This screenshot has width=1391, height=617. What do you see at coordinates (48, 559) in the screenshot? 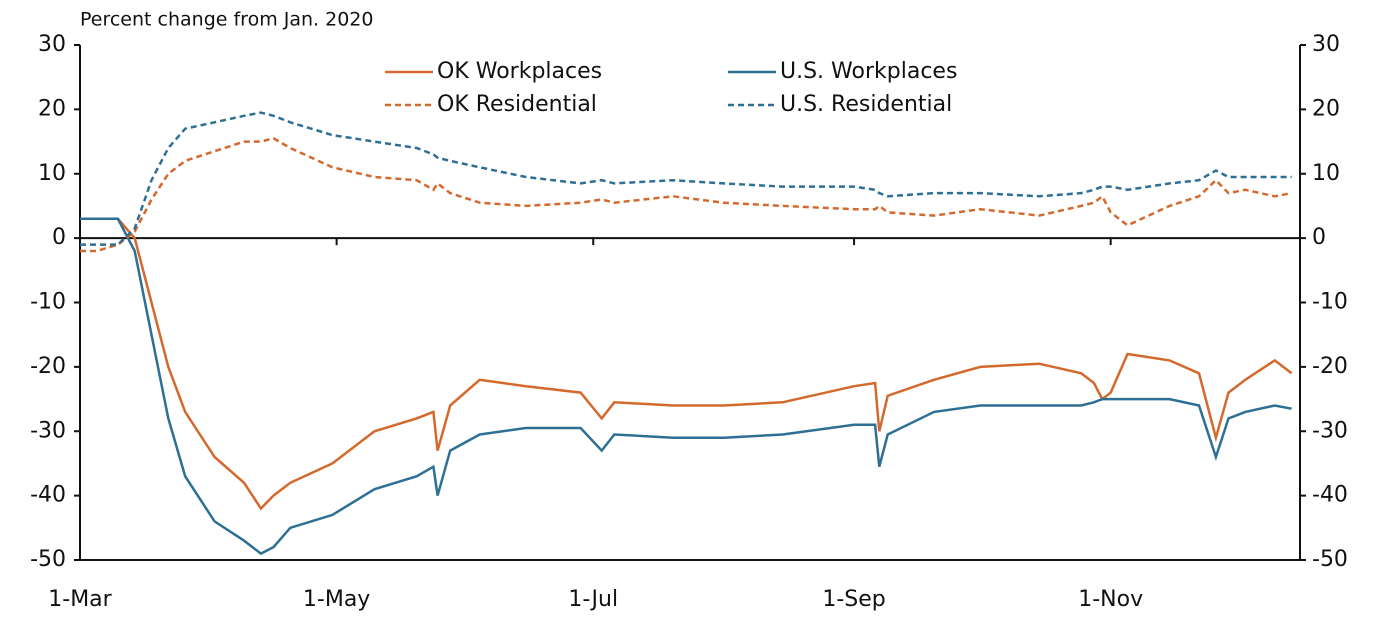
I see `y-tick-label: -50` at bounding box center [48, 559].